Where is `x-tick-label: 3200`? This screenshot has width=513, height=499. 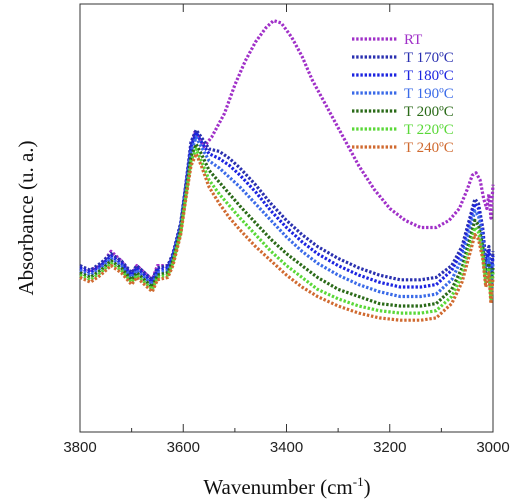
x-tick-label: 3200 is located at coordinates (389, 447).